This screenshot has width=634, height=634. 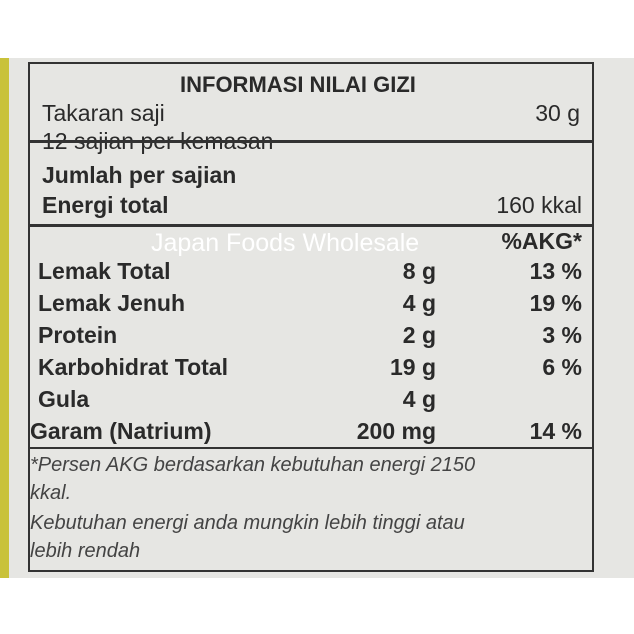 I want to click on serving-size-value: 30 g, so click(x=557, y=113).